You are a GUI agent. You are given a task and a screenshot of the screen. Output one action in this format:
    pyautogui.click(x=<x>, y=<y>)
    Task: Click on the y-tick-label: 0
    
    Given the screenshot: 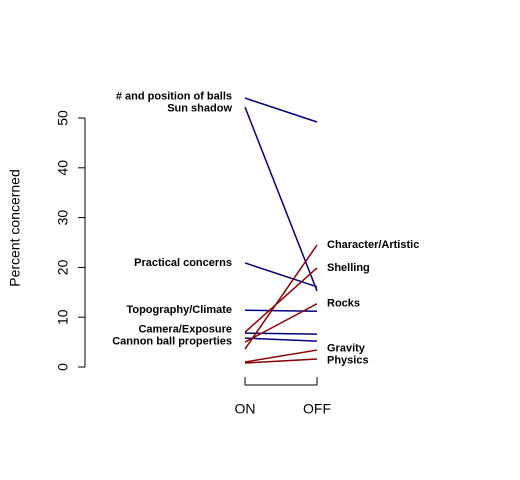 What is the action you would take?
    pyautogui.click(x=63, y=367)
    